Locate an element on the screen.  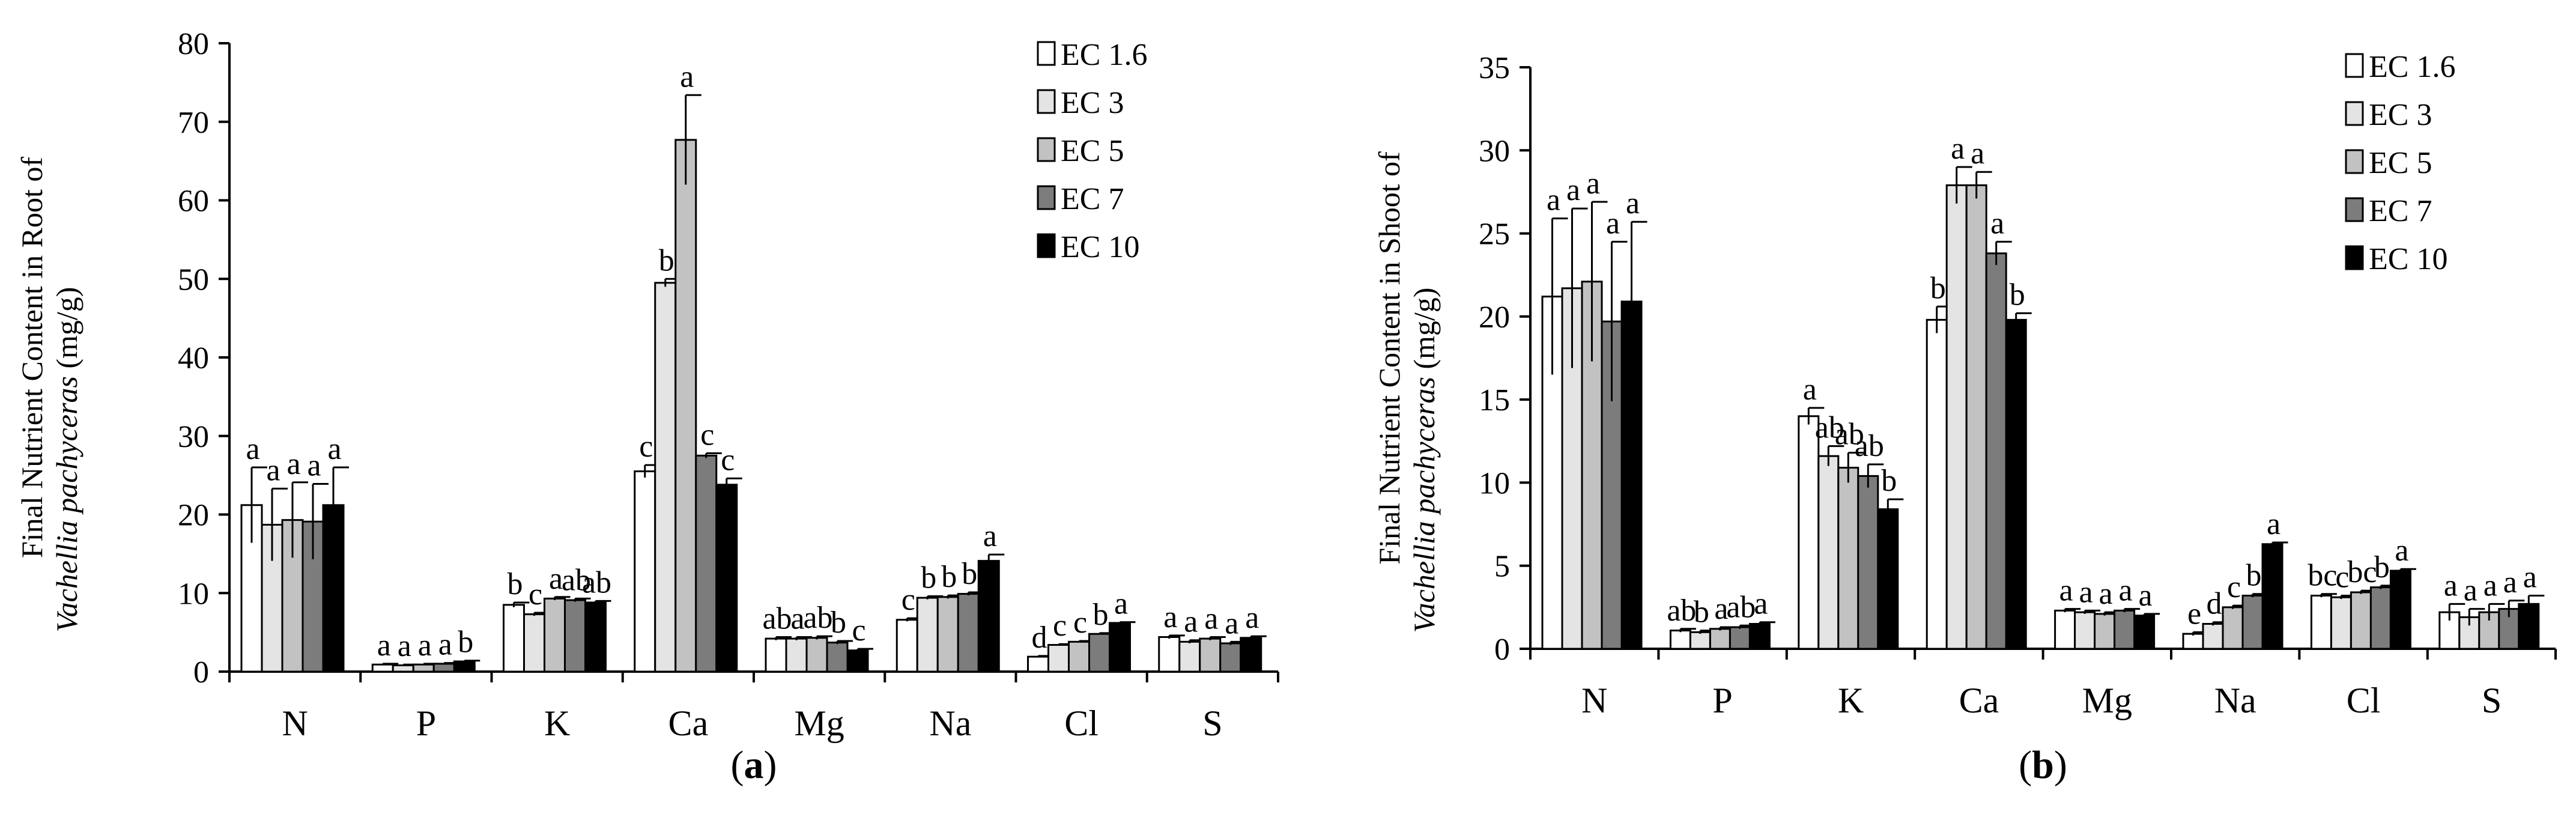
y-tick-label: 20 is located at coordinates (1494, 318).